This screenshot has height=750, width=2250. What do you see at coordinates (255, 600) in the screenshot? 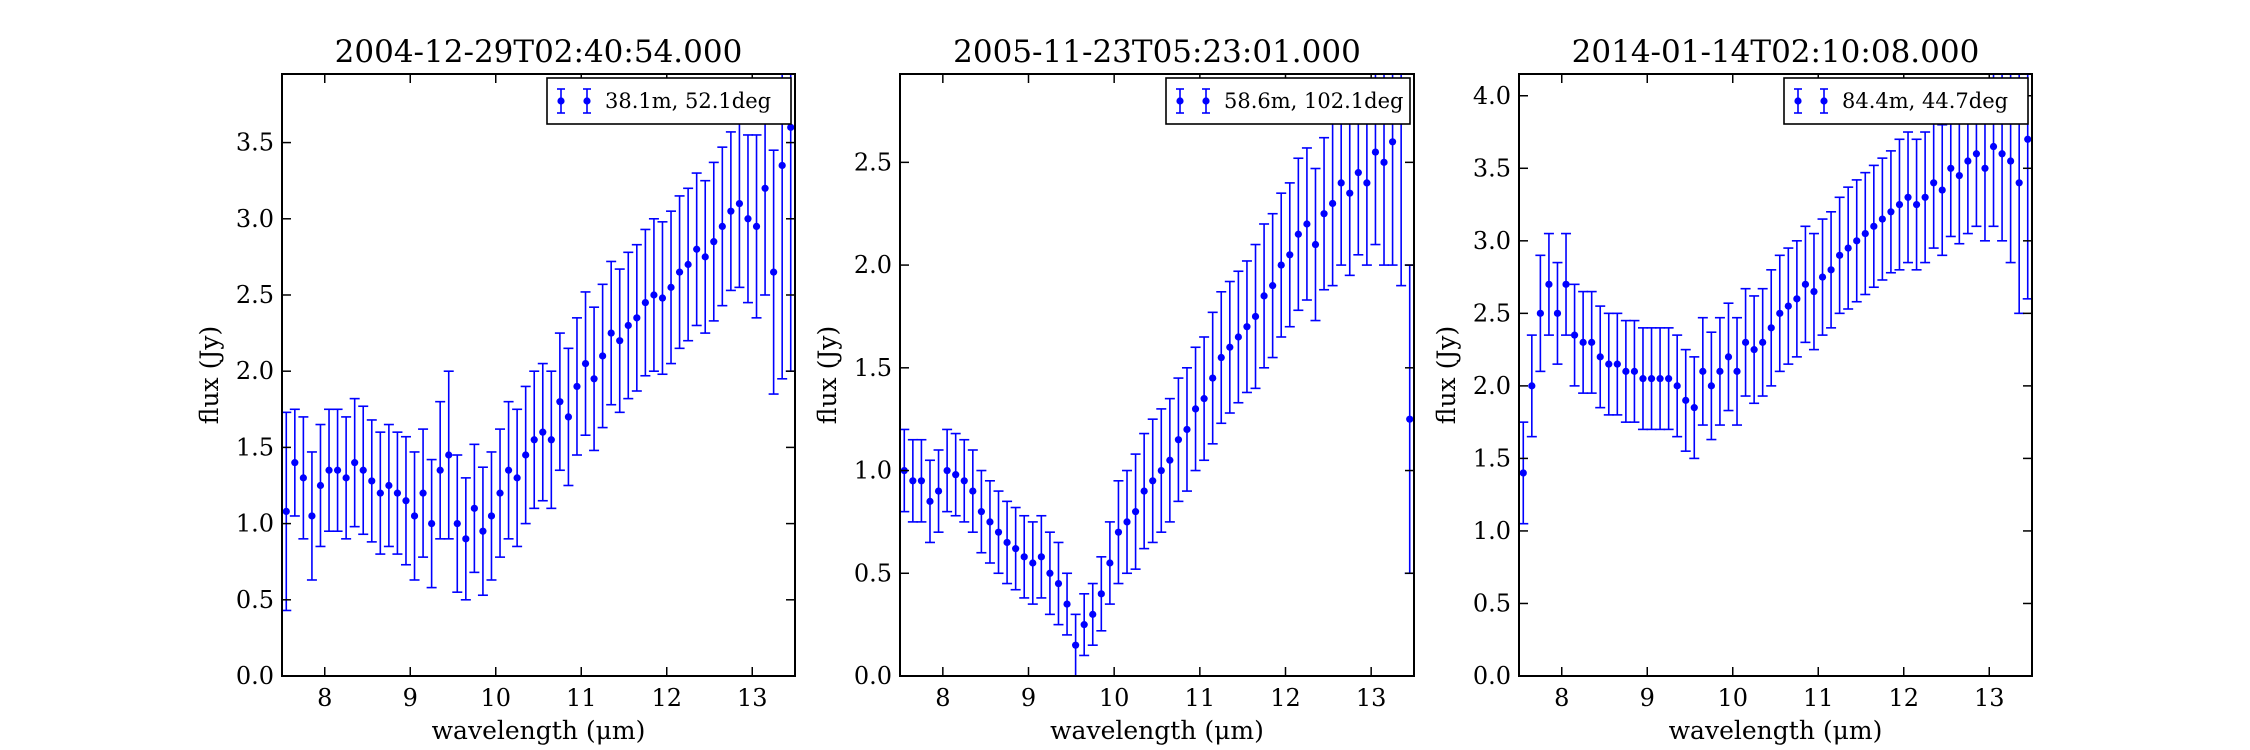
I see `y-tick-label: 0.5` at bounding box center [255, 600].